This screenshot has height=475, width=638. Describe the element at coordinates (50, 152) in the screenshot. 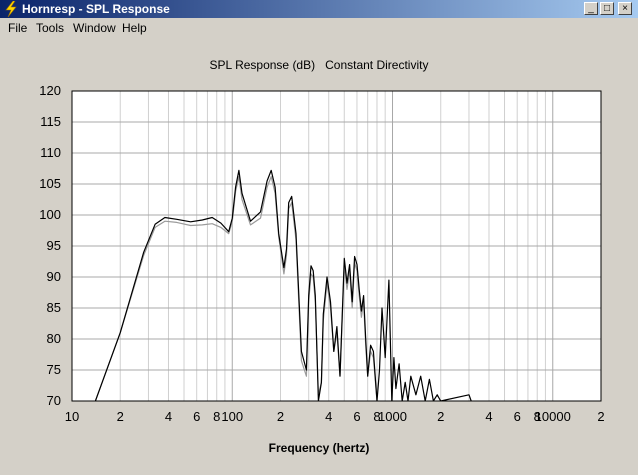

I see `y-tick-label: 110` at that location.